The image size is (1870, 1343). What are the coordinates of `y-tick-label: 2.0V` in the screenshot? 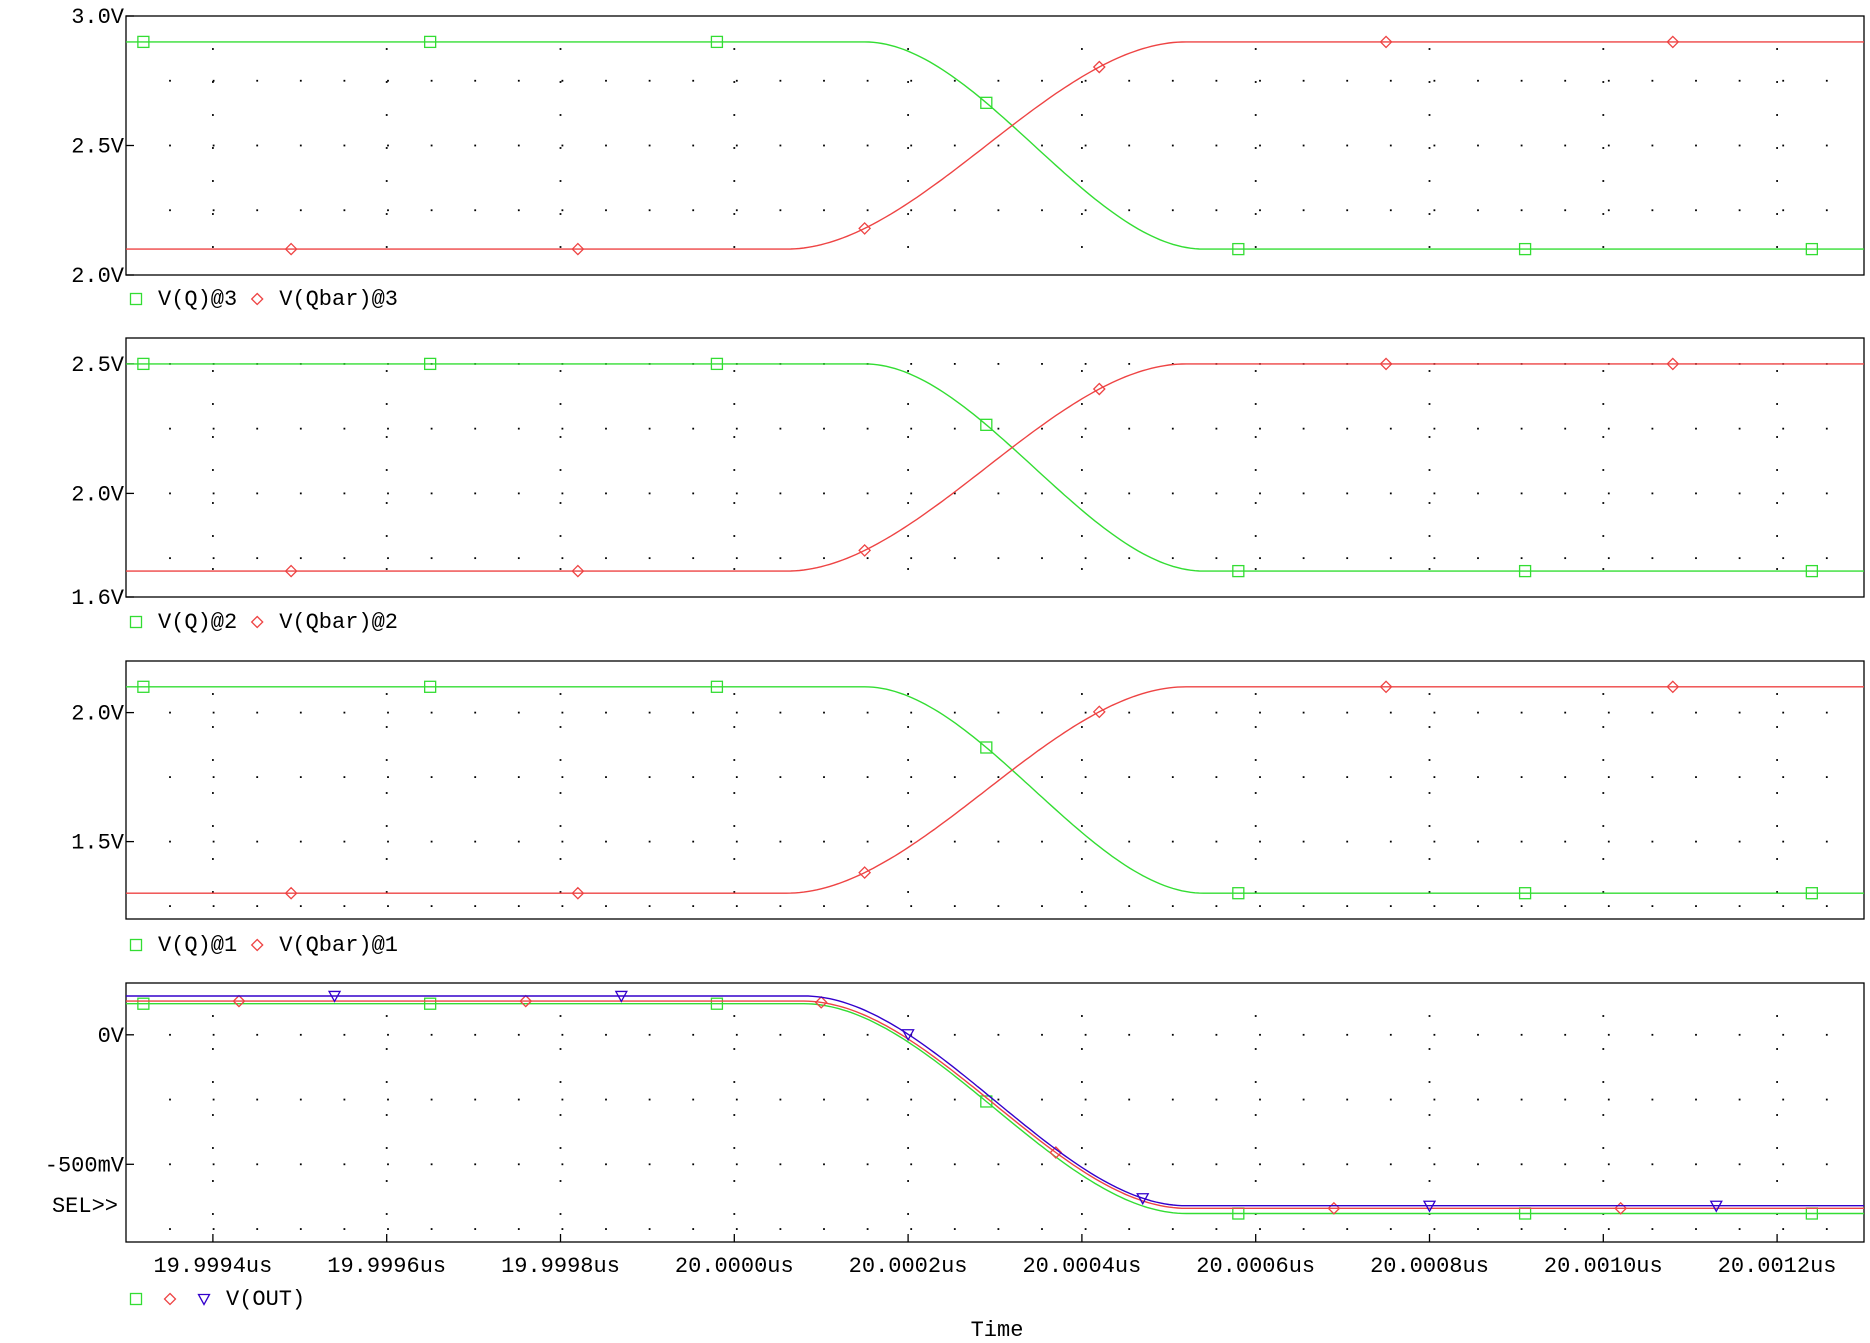 It's located at (98, 494).